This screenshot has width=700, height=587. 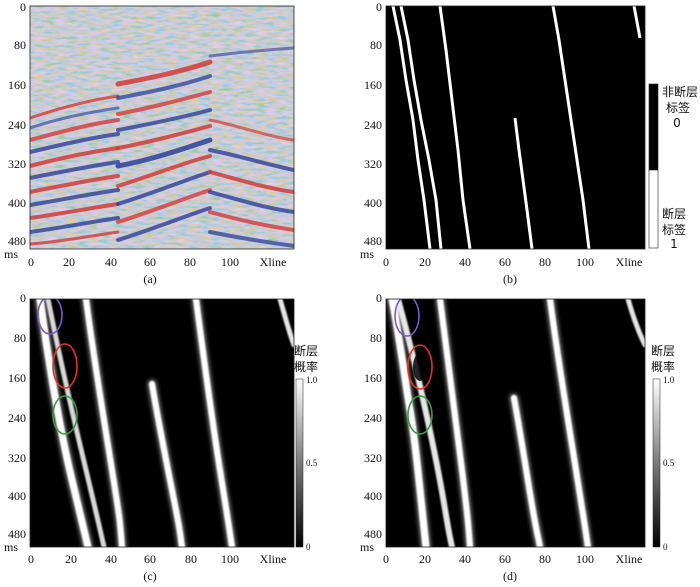 I want to click on label-colorbar: 非断层 标签 0 断层 标签 1, so click(x=673, y=167).